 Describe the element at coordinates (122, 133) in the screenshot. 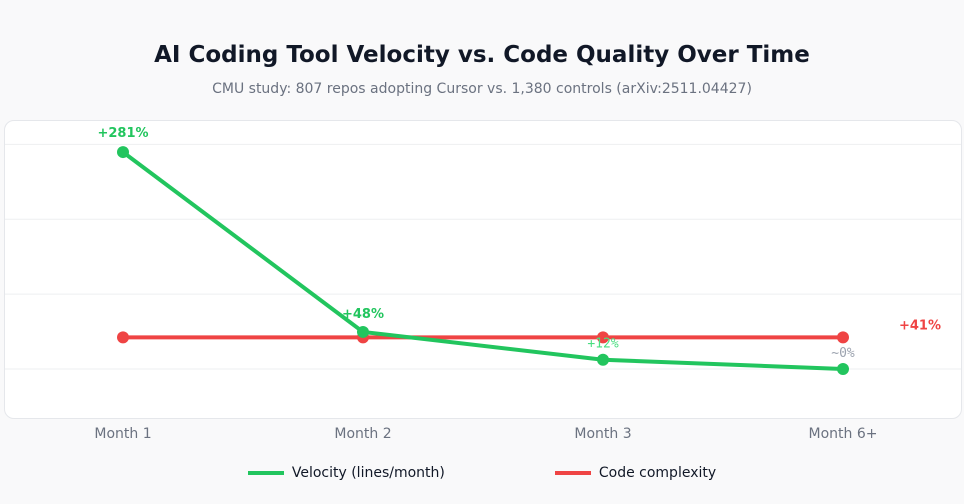

I see `velocity-data-label: +281%` at that location.